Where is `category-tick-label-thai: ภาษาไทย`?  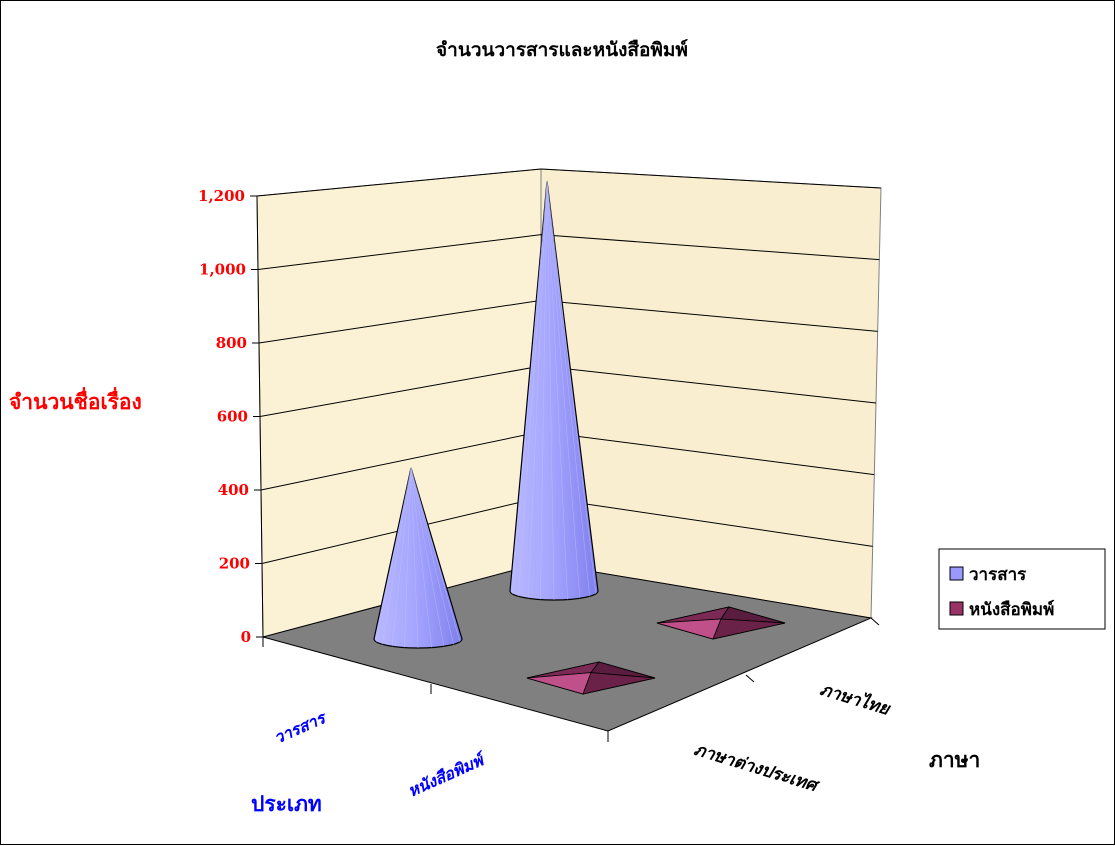
category-tick-label-thai: ภาษาไทย is located at coordinates (856, 700).